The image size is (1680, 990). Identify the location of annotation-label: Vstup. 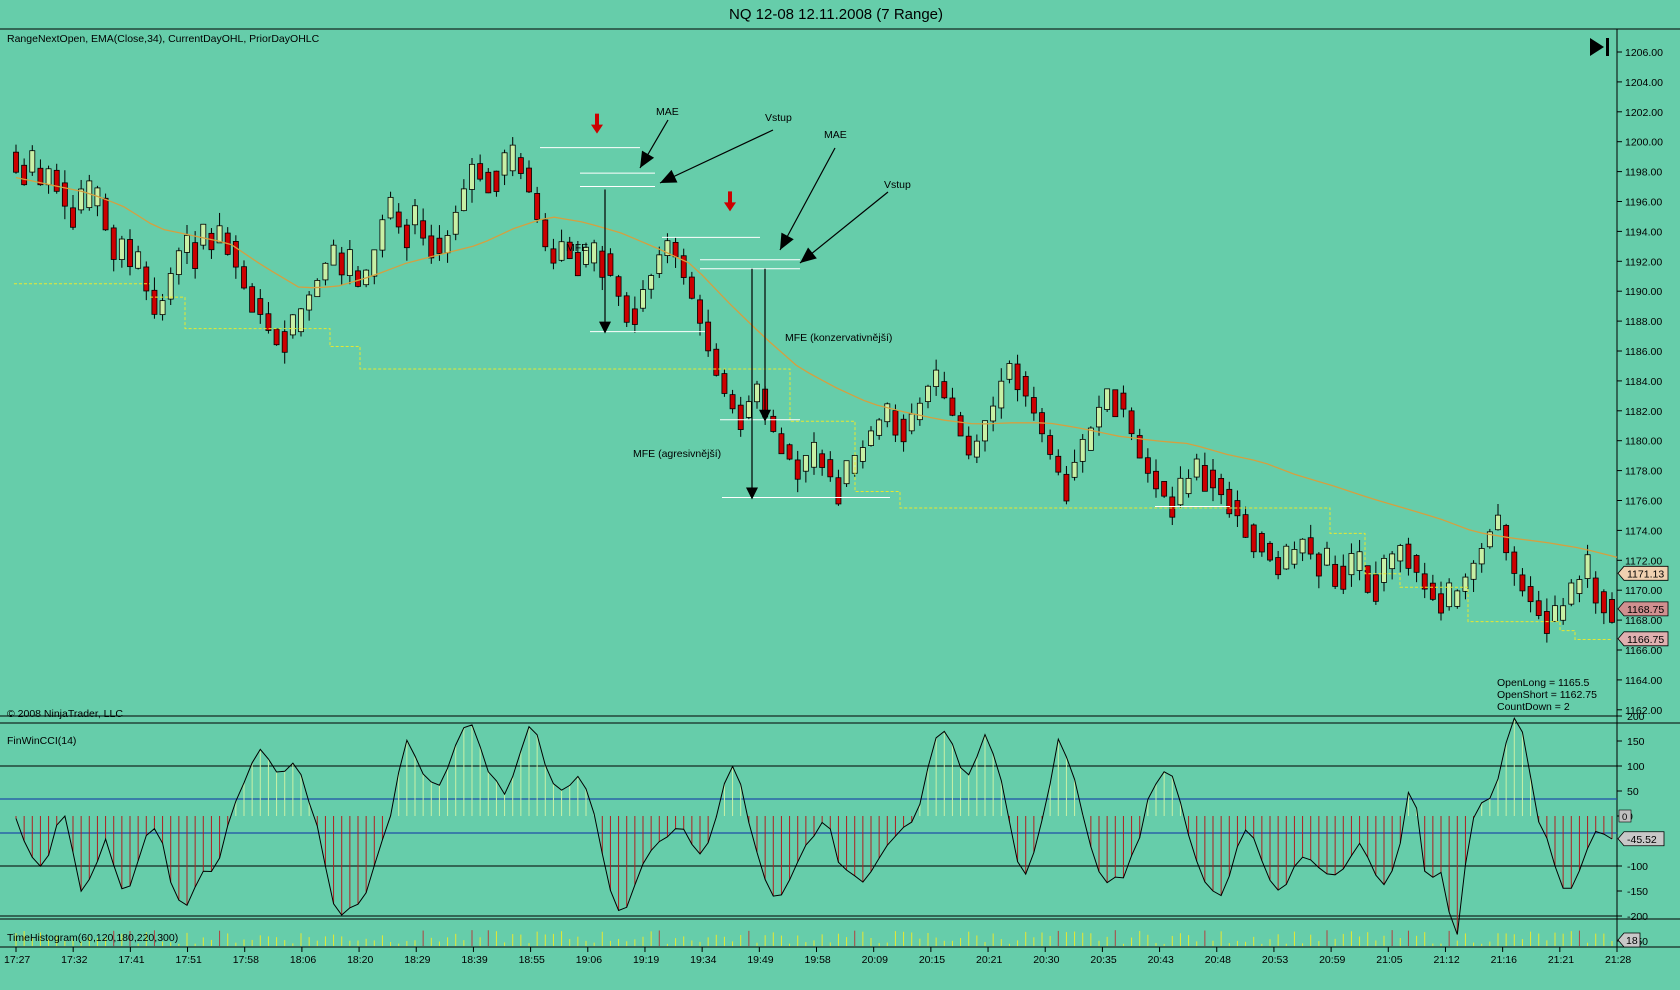
(778, 118).